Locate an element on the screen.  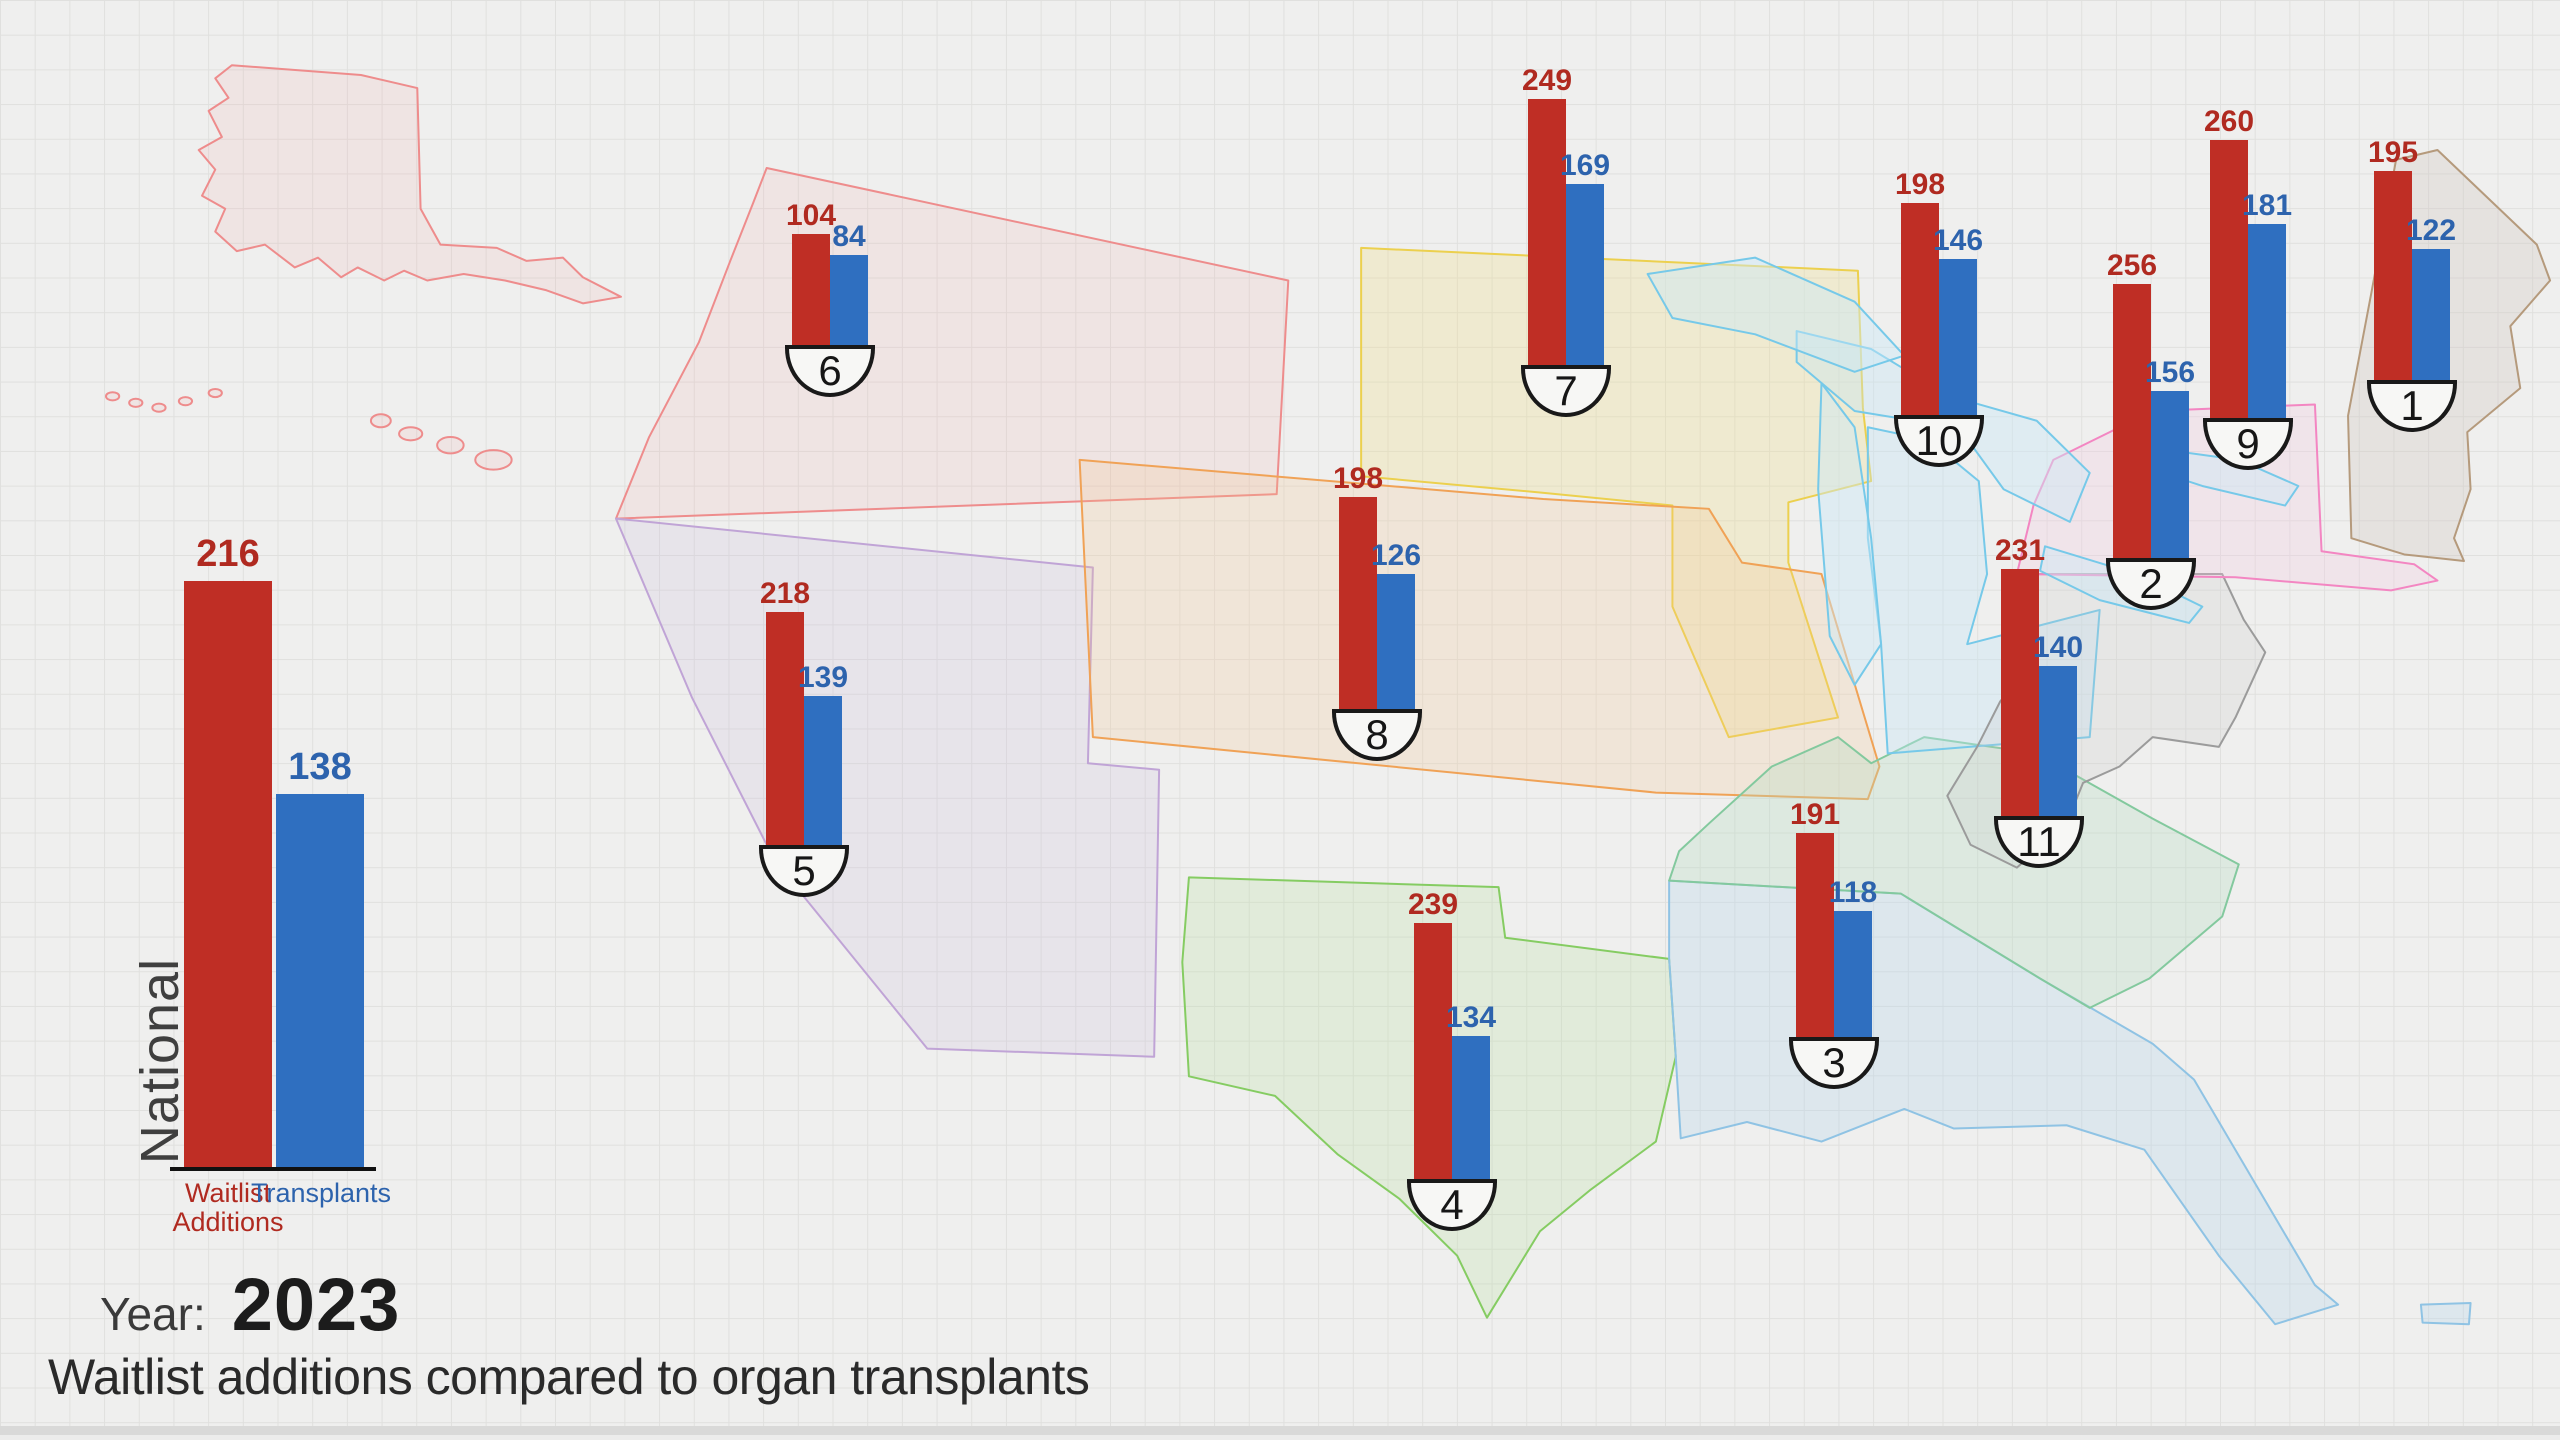
region-8-shape is located at coordinates (1480, 629).